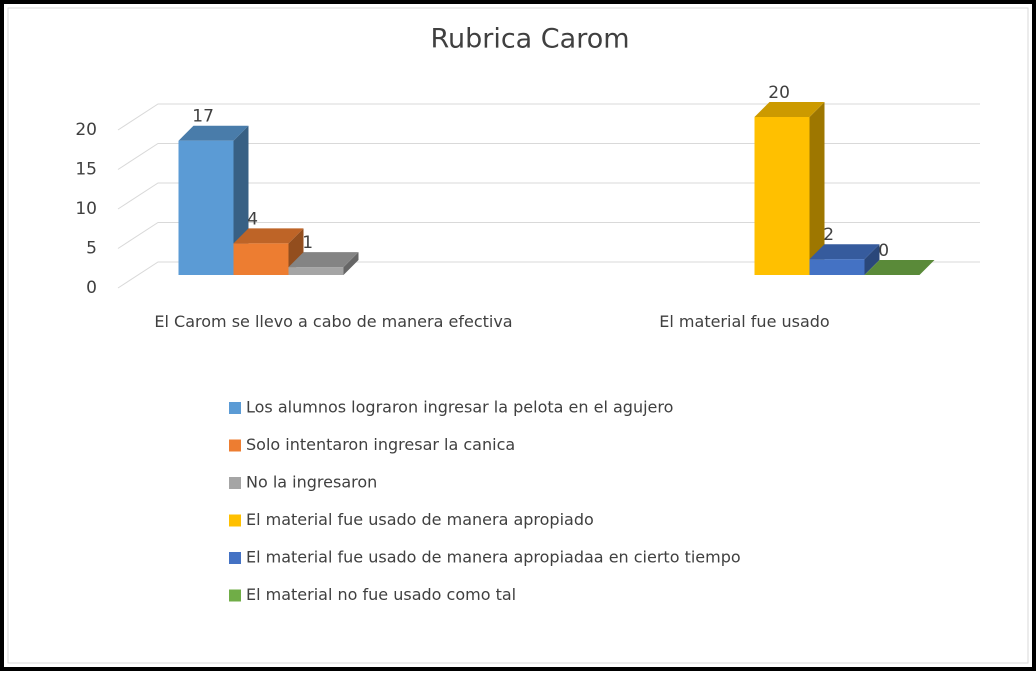 This screenshot has width=1036, height=675. What do you see at coordinates (307, 243) in the screenshot?
I see `data-label: 1` at bounding box center [307, 243].